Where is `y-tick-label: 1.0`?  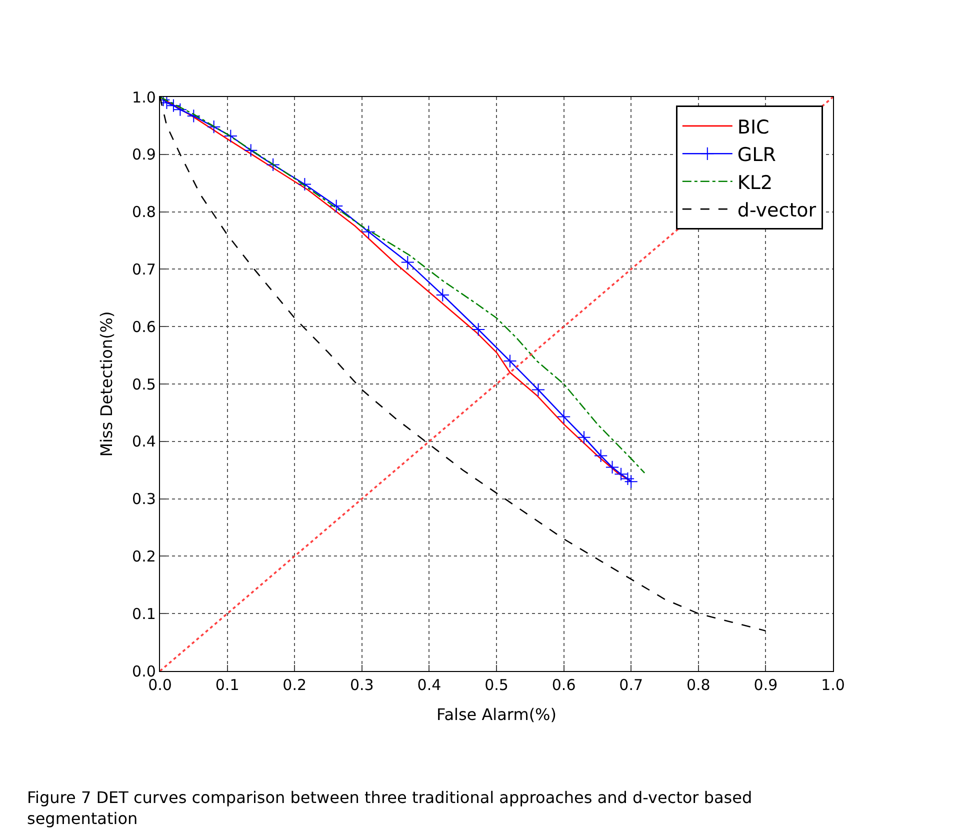 y-tick-label: 1.0 is located at coordinates (144, 97).